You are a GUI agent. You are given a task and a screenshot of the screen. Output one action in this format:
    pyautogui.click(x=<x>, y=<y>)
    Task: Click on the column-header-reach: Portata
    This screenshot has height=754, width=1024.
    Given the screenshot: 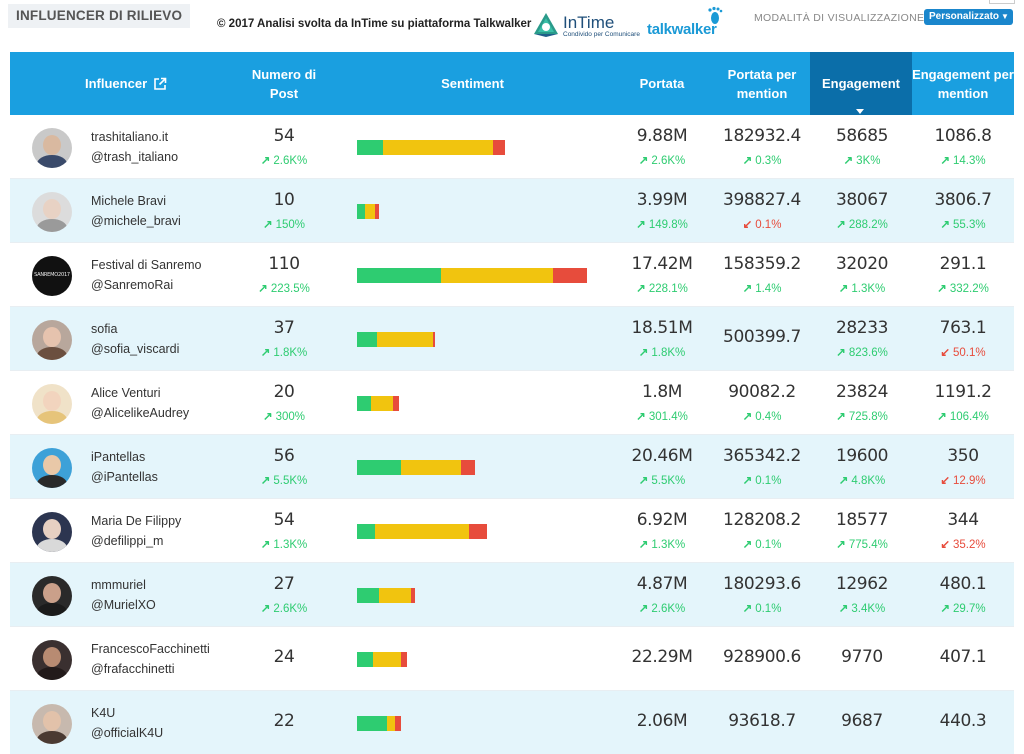 What is the action you would take?
    pyautogui.click(x=662, y=83)
    